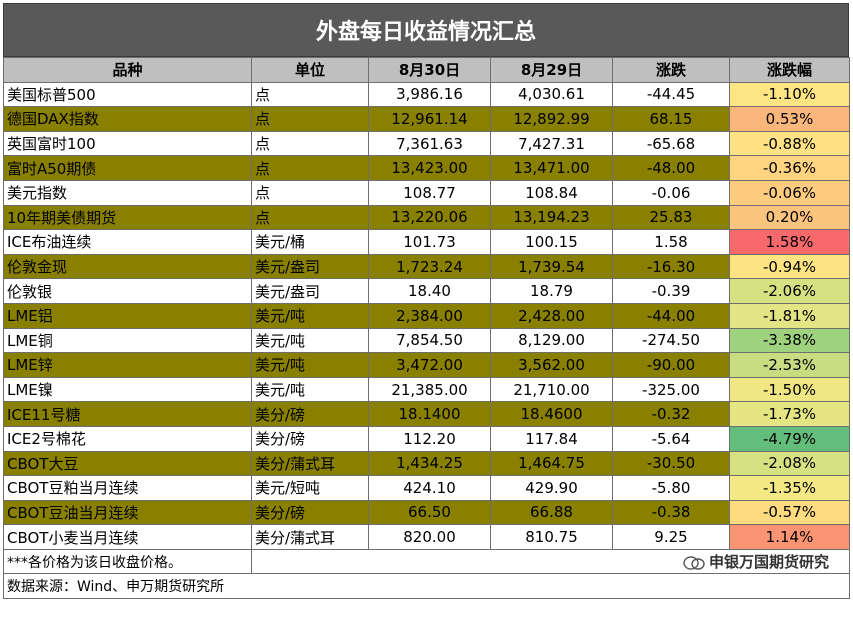 The image size is (853, 629). Describe the element at coordinates (127, 340) in the screenshot. I see `row-name: LME铜` at that location.